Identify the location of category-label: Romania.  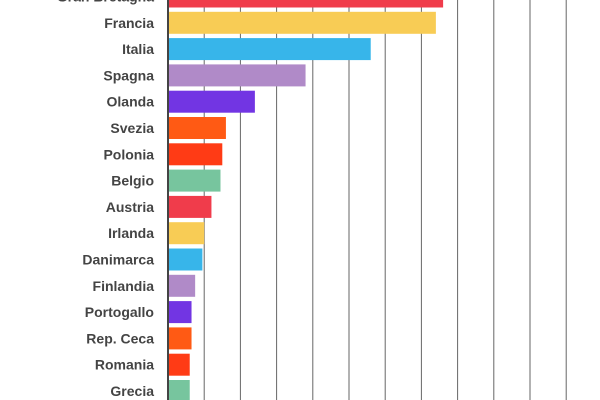
(124, 365).